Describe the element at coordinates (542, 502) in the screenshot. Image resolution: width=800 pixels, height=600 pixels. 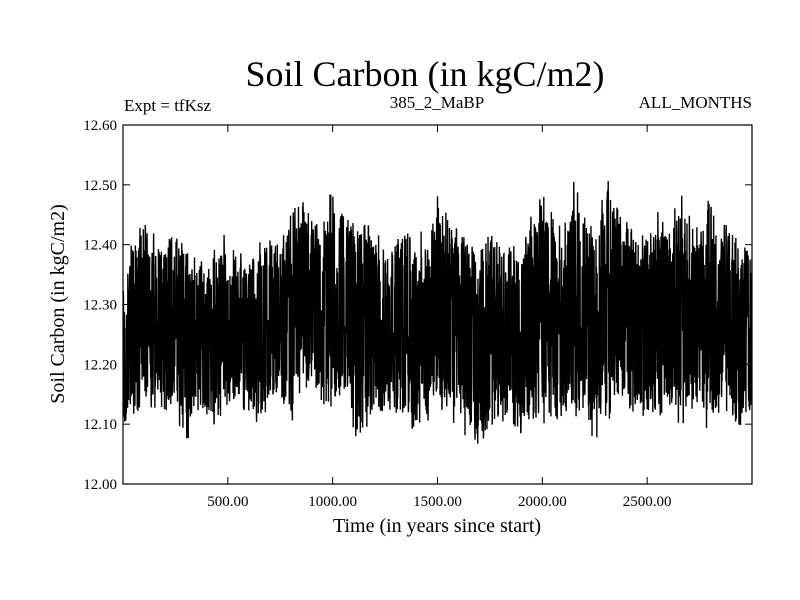
I see `x-tick-label: 2000.00` at that location.